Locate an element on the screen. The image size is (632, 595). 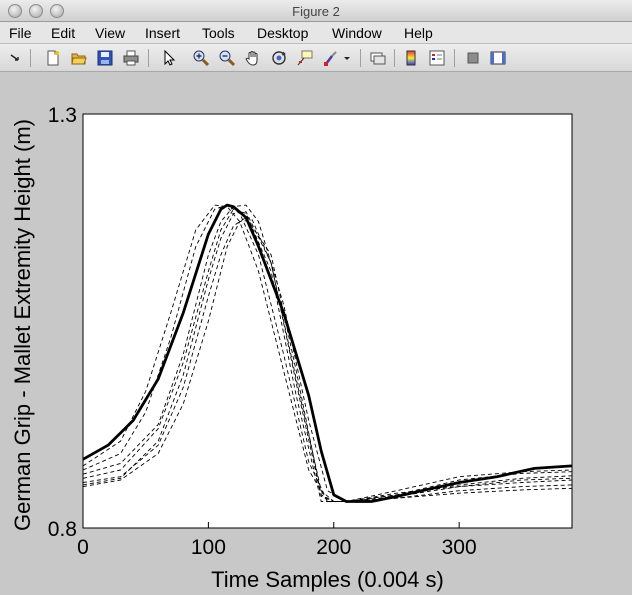
menu-edit: Edit is located at coordinates (63, 33).